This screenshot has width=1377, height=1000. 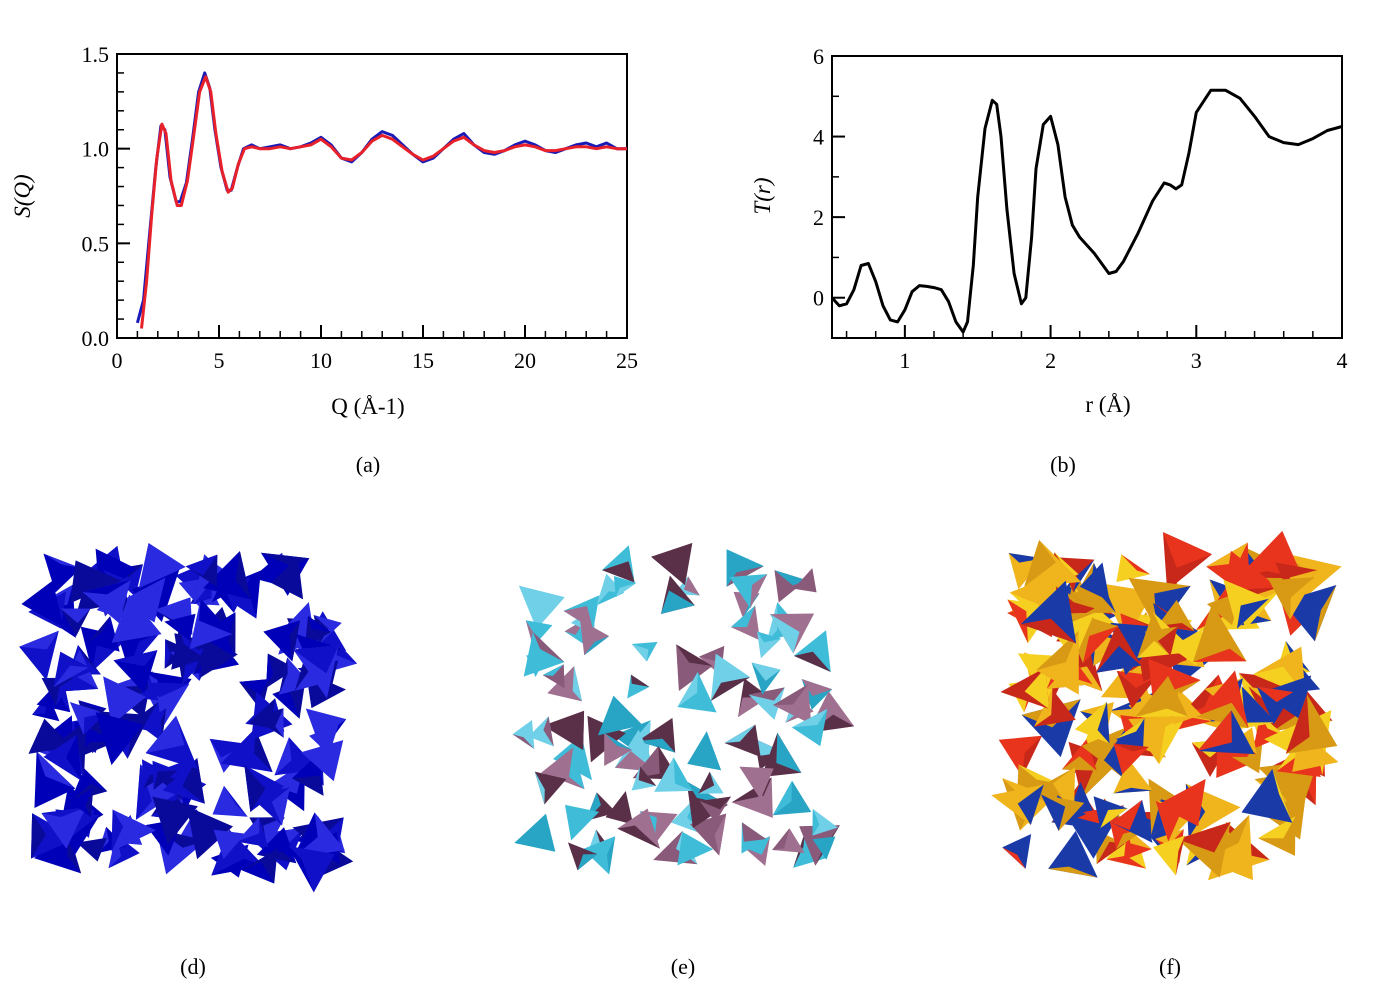 What do you see at coordinates (1196, 360) in the screenshot?
I see `panel-b-xtick-label: 3` at bounding box center [1196, 360].